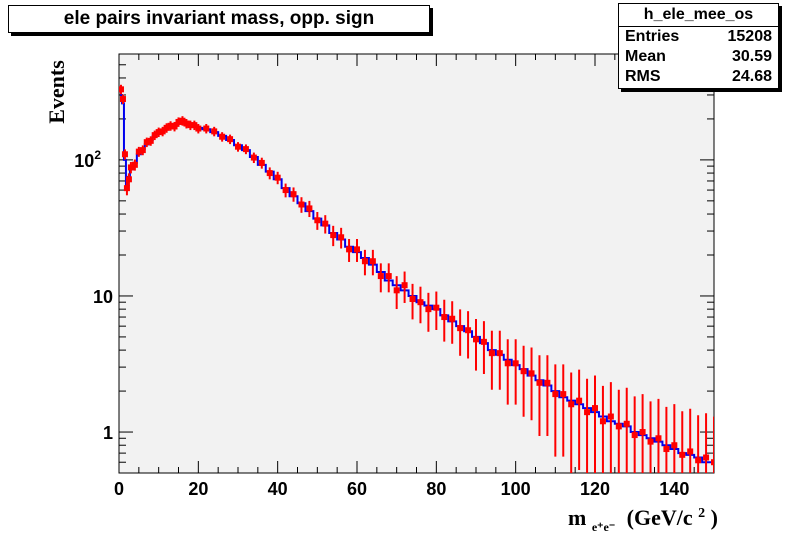 The width and height of the screenshot is (792, 544). I want to click on x-tick-label: 60, so click(357, 489).